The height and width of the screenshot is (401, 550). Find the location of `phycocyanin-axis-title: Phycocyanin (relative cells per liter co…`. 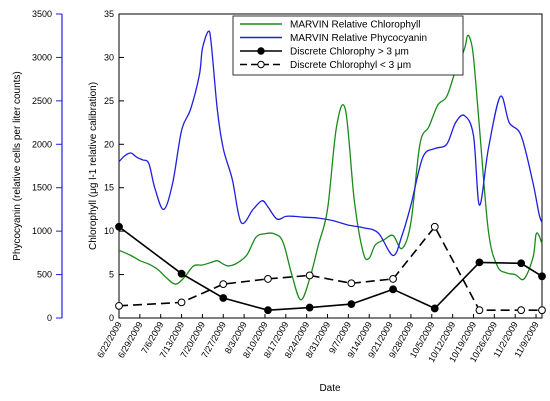

phycocyanin-axis-title: Phycocyanin (relative cells per liter co… is located at coordinates (17, 166).